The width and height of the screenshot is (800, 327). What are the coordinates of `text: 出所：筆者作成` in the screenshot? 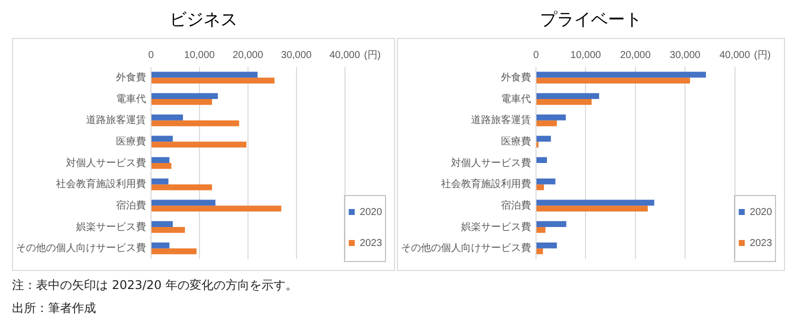 It's located at (54, 308).